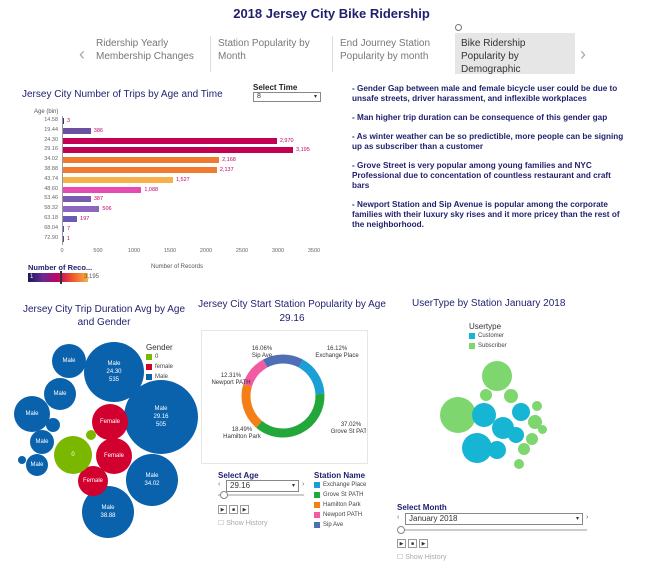 The image size is (663, 569). What do you see at coordinates (398, 517) in the screenshot?
I see `month-prev-arrow: ‹` at bounding box center [398, 517].